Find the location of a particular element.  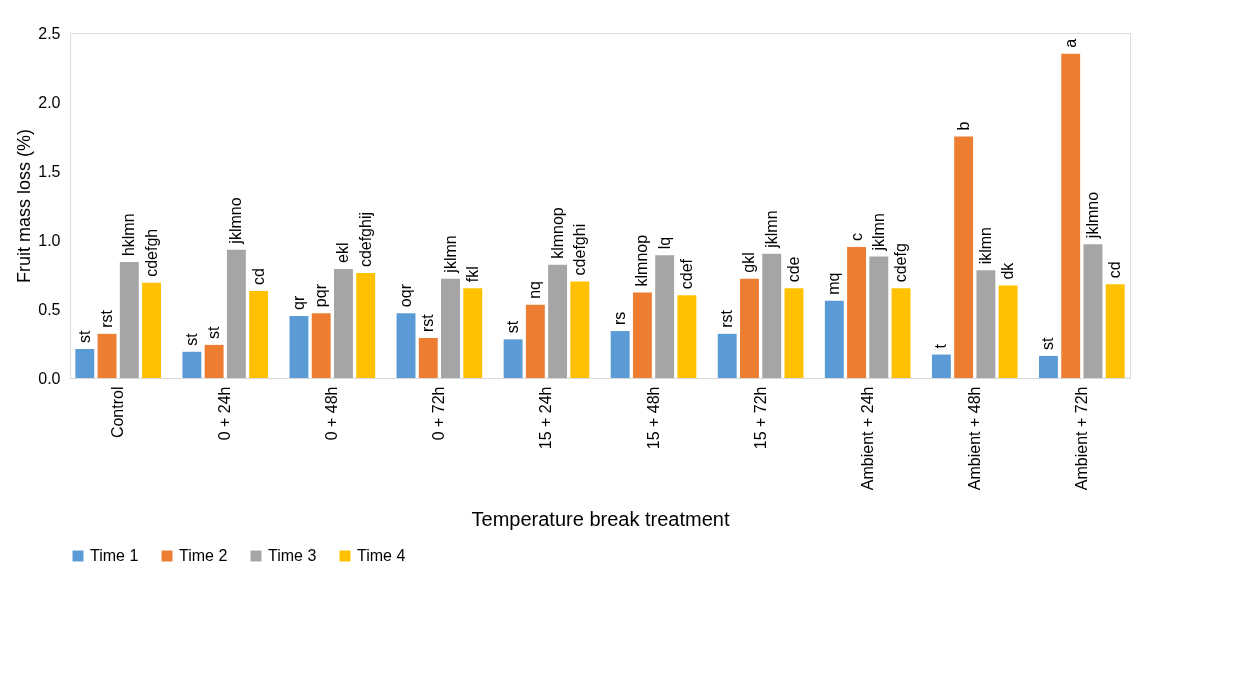

data-label: c is located at coordinates (856, 236).